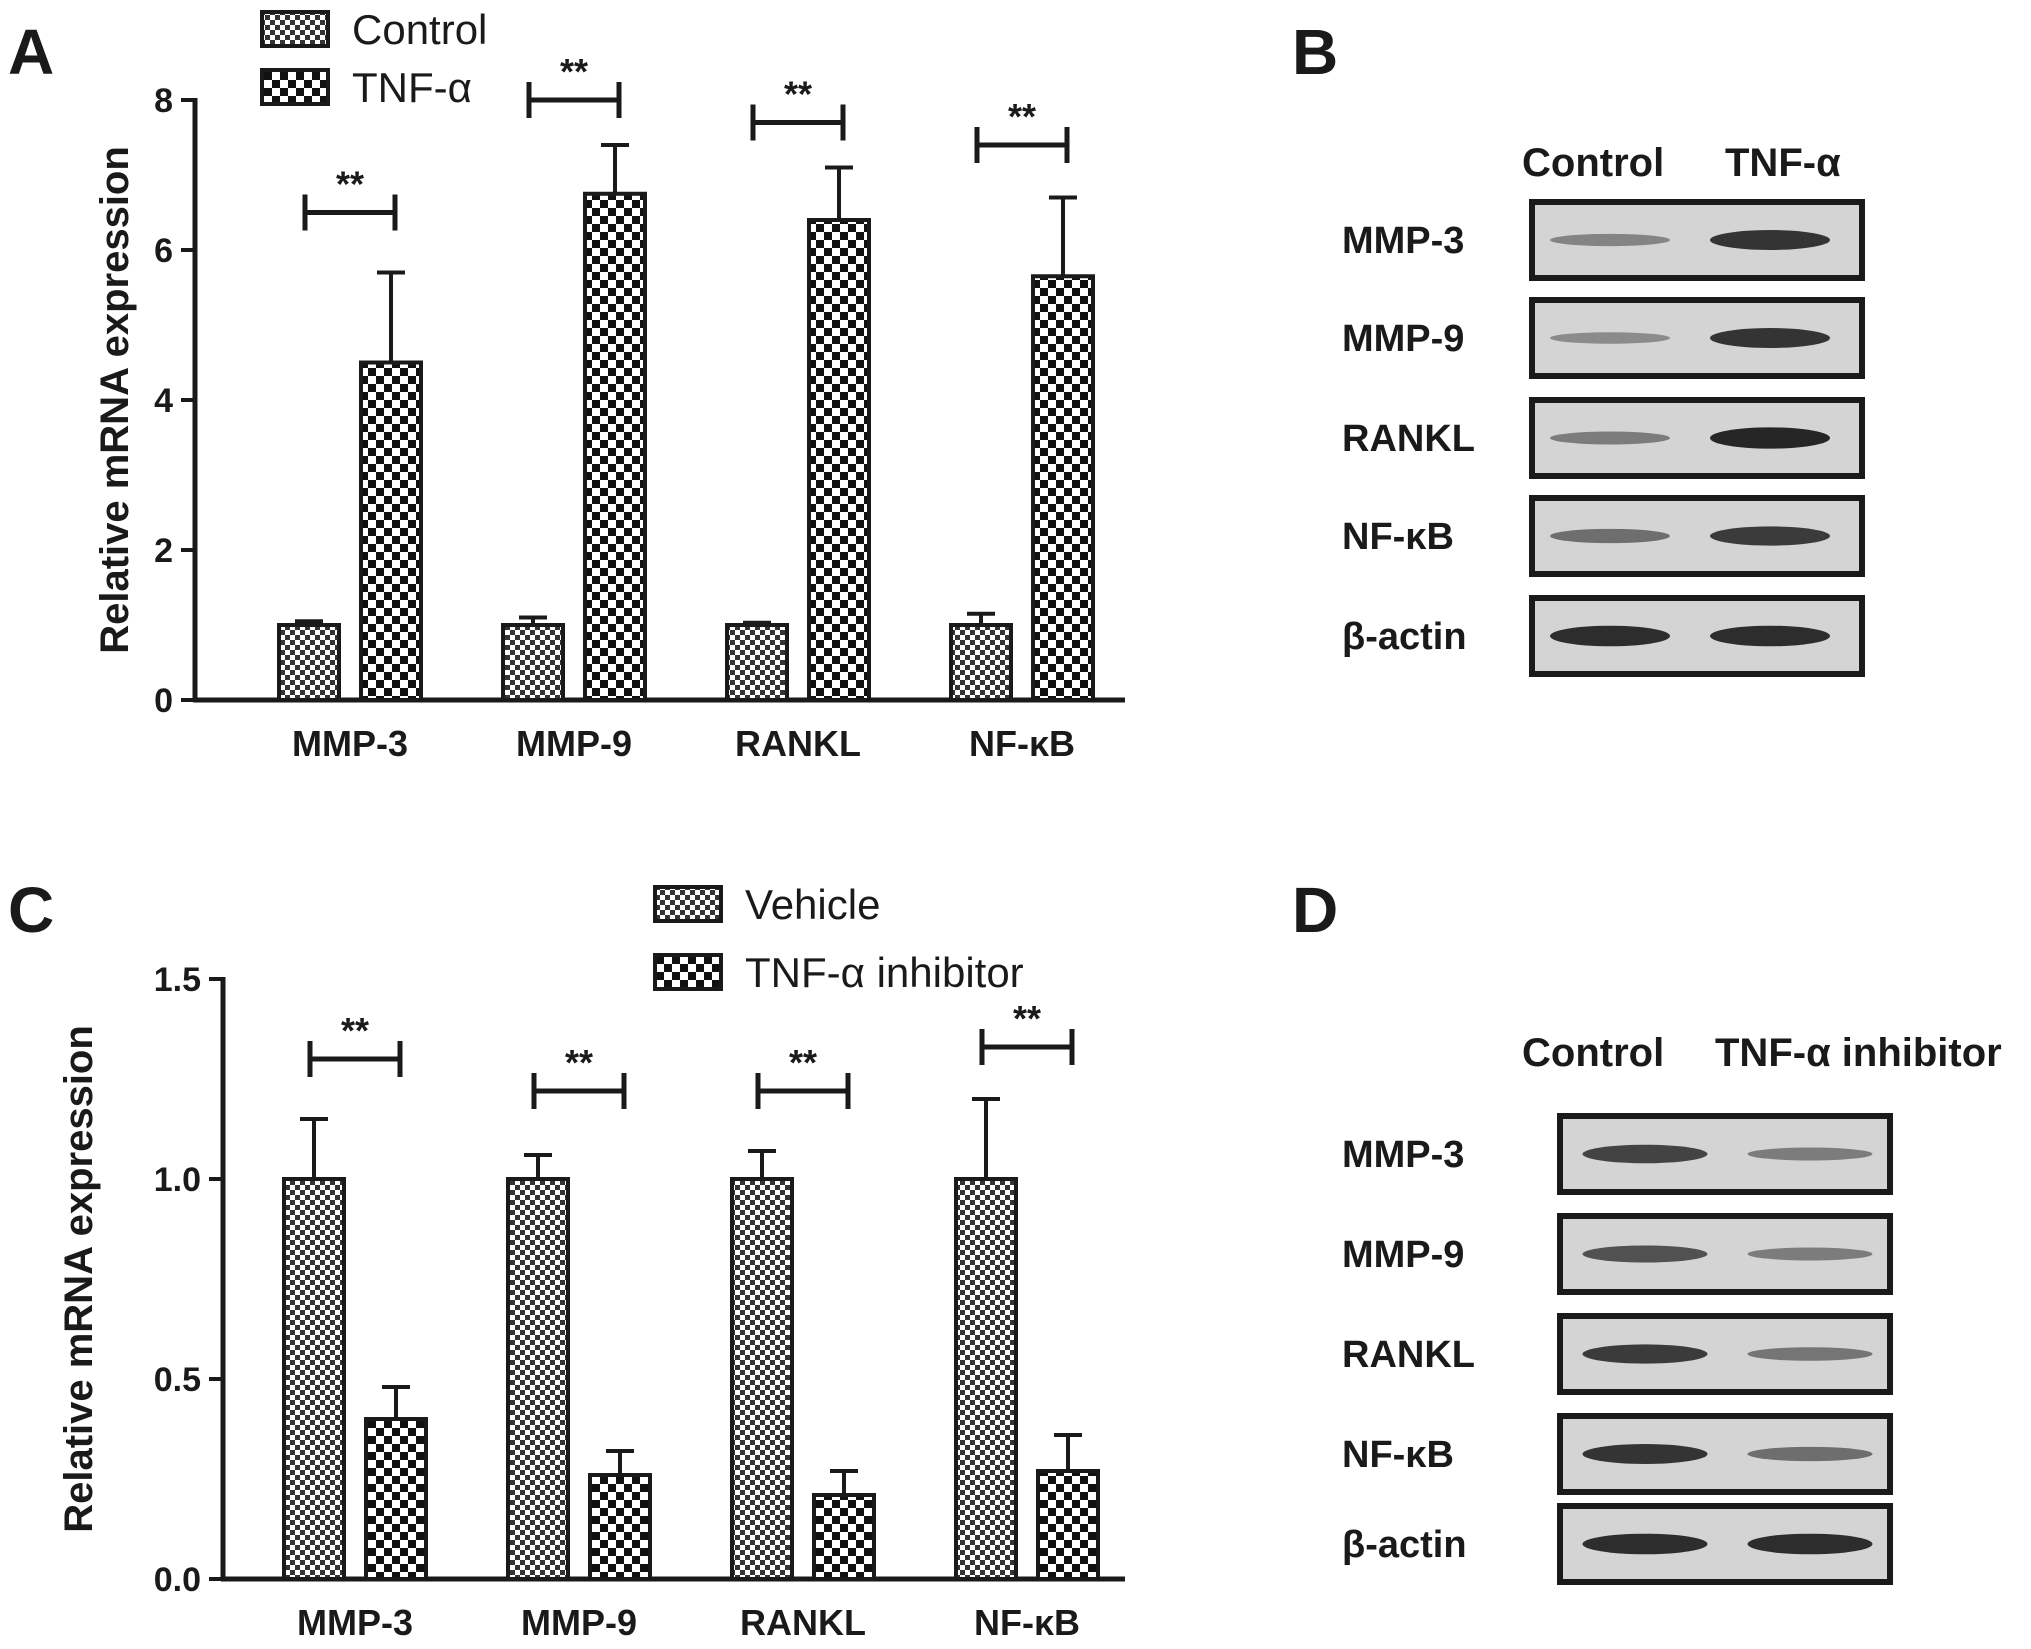 The height and width of the screenshot is (1649, 2031). I want to click on legend-label: TNF-α inhibitor, so click(884, 972).